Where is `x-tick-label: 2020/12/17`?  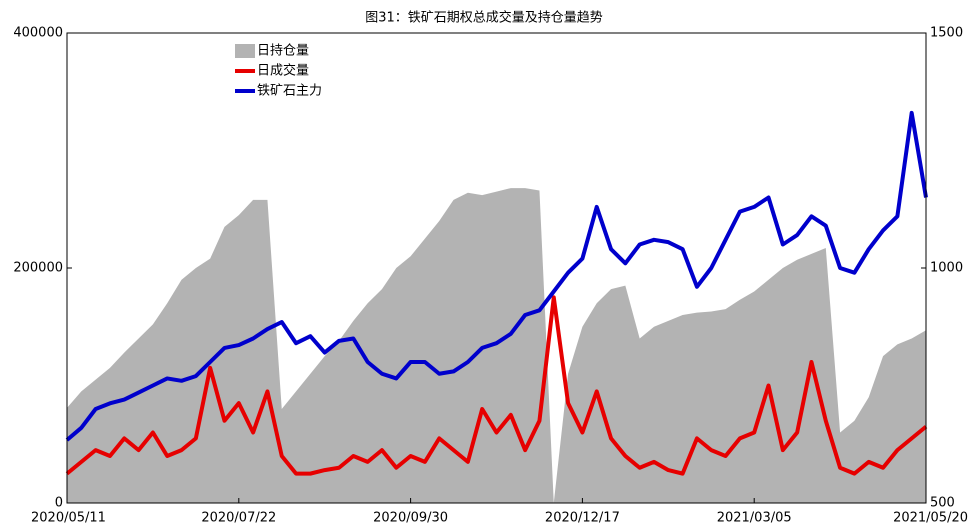 x-tick-label: 2020/12/17 is located at coordinates (582, 518).